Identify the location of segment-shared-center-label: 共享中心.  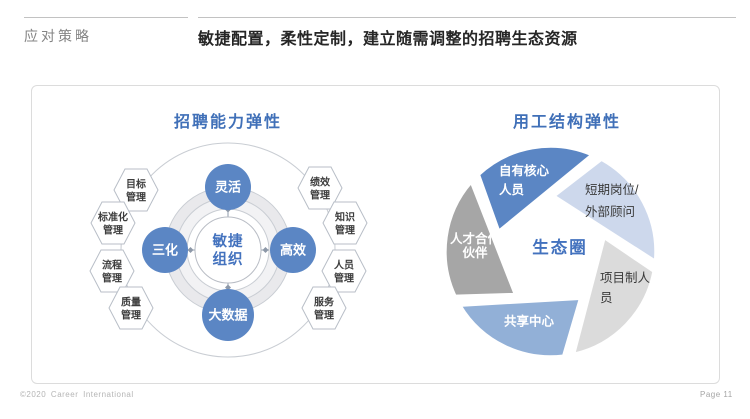
(529, 321).